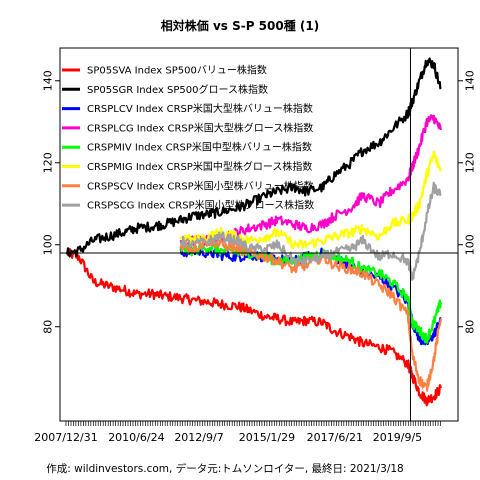  Describe the element at coordinates (199, 166) in the screenshot. I see `legend-label-6: CRSPMIG Index CRSP米国中型株グロース株指数` at that location.